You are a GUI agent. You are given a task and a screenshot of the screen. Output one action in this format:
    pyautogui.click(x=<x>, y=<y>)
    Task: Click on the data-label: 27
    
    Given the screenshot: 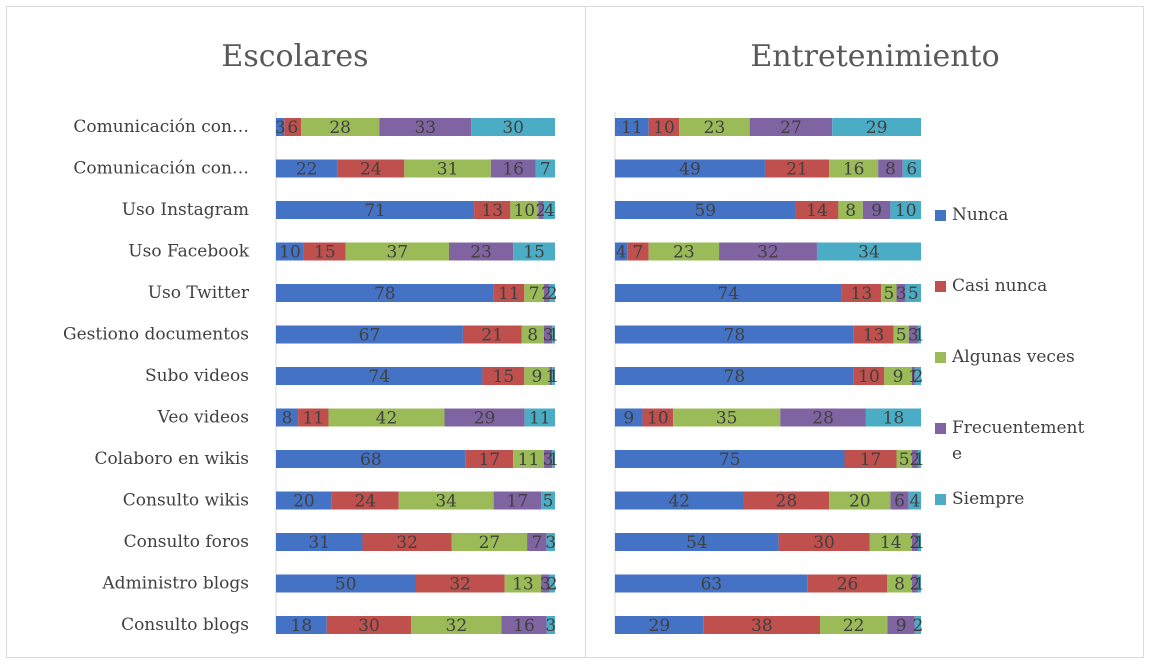 What is the action you would take?
    pyautogui.click(x=490, y=543)
    